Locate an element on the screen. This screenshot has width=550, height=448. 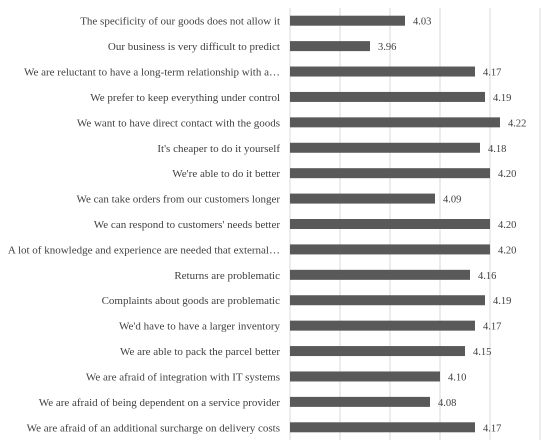
category-label: Complaints about goods are problematic is located at coordinates (191, 301).